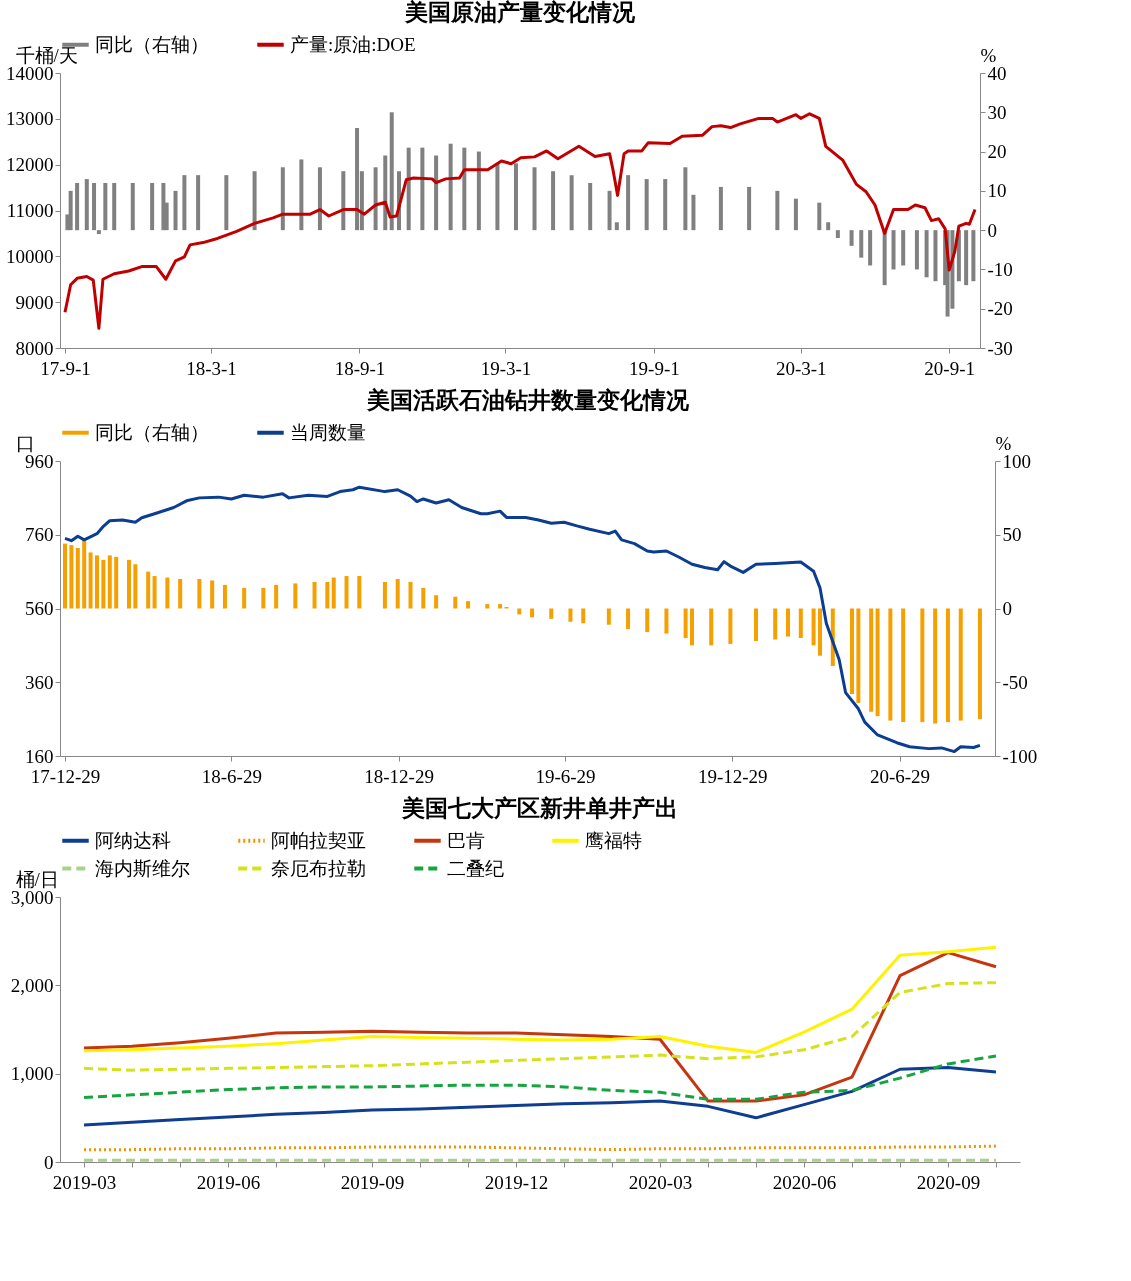 The width and height of the screenshot is (1131, 1281). What do you see at coordinates (65, 776) in the screenshot?
I see `x-tick-label: 17-12-29` at bounding box center [65, 776].